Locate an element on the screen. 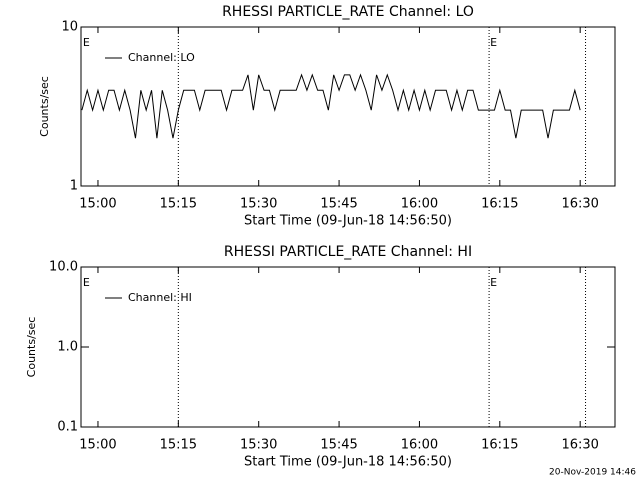 The height and width of the screenshot is (480, 640). y-tick-label: 1.0 is located at coordinates (67, 347).